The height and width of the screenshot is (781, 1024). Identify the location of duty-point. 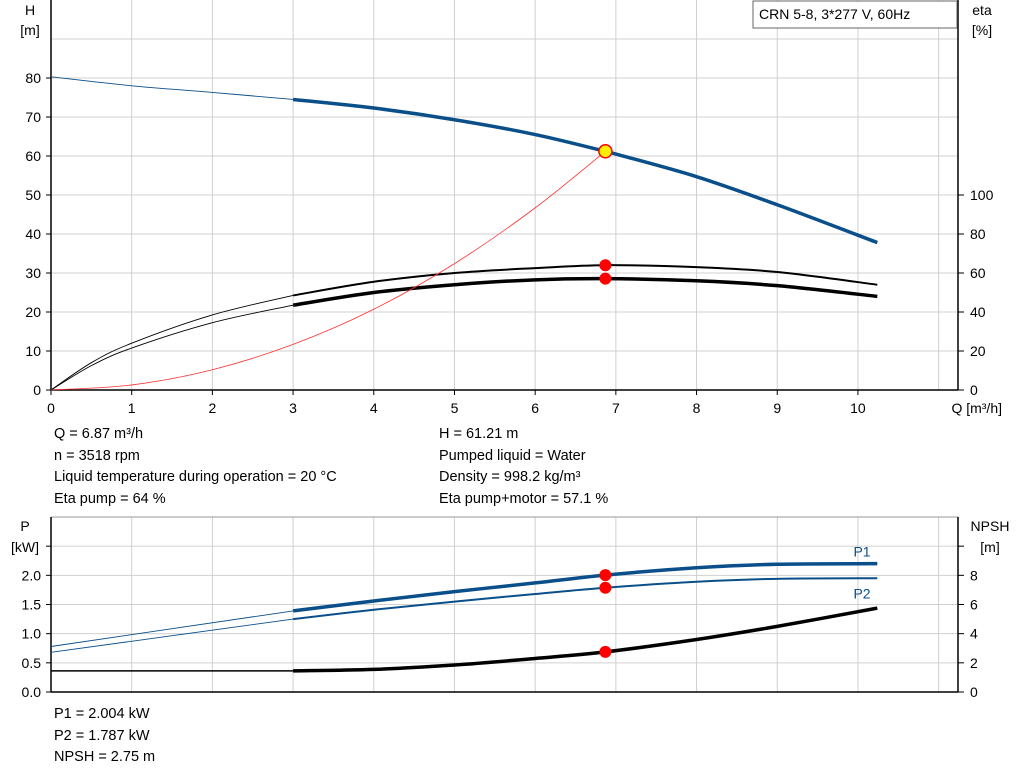
(605, 151).